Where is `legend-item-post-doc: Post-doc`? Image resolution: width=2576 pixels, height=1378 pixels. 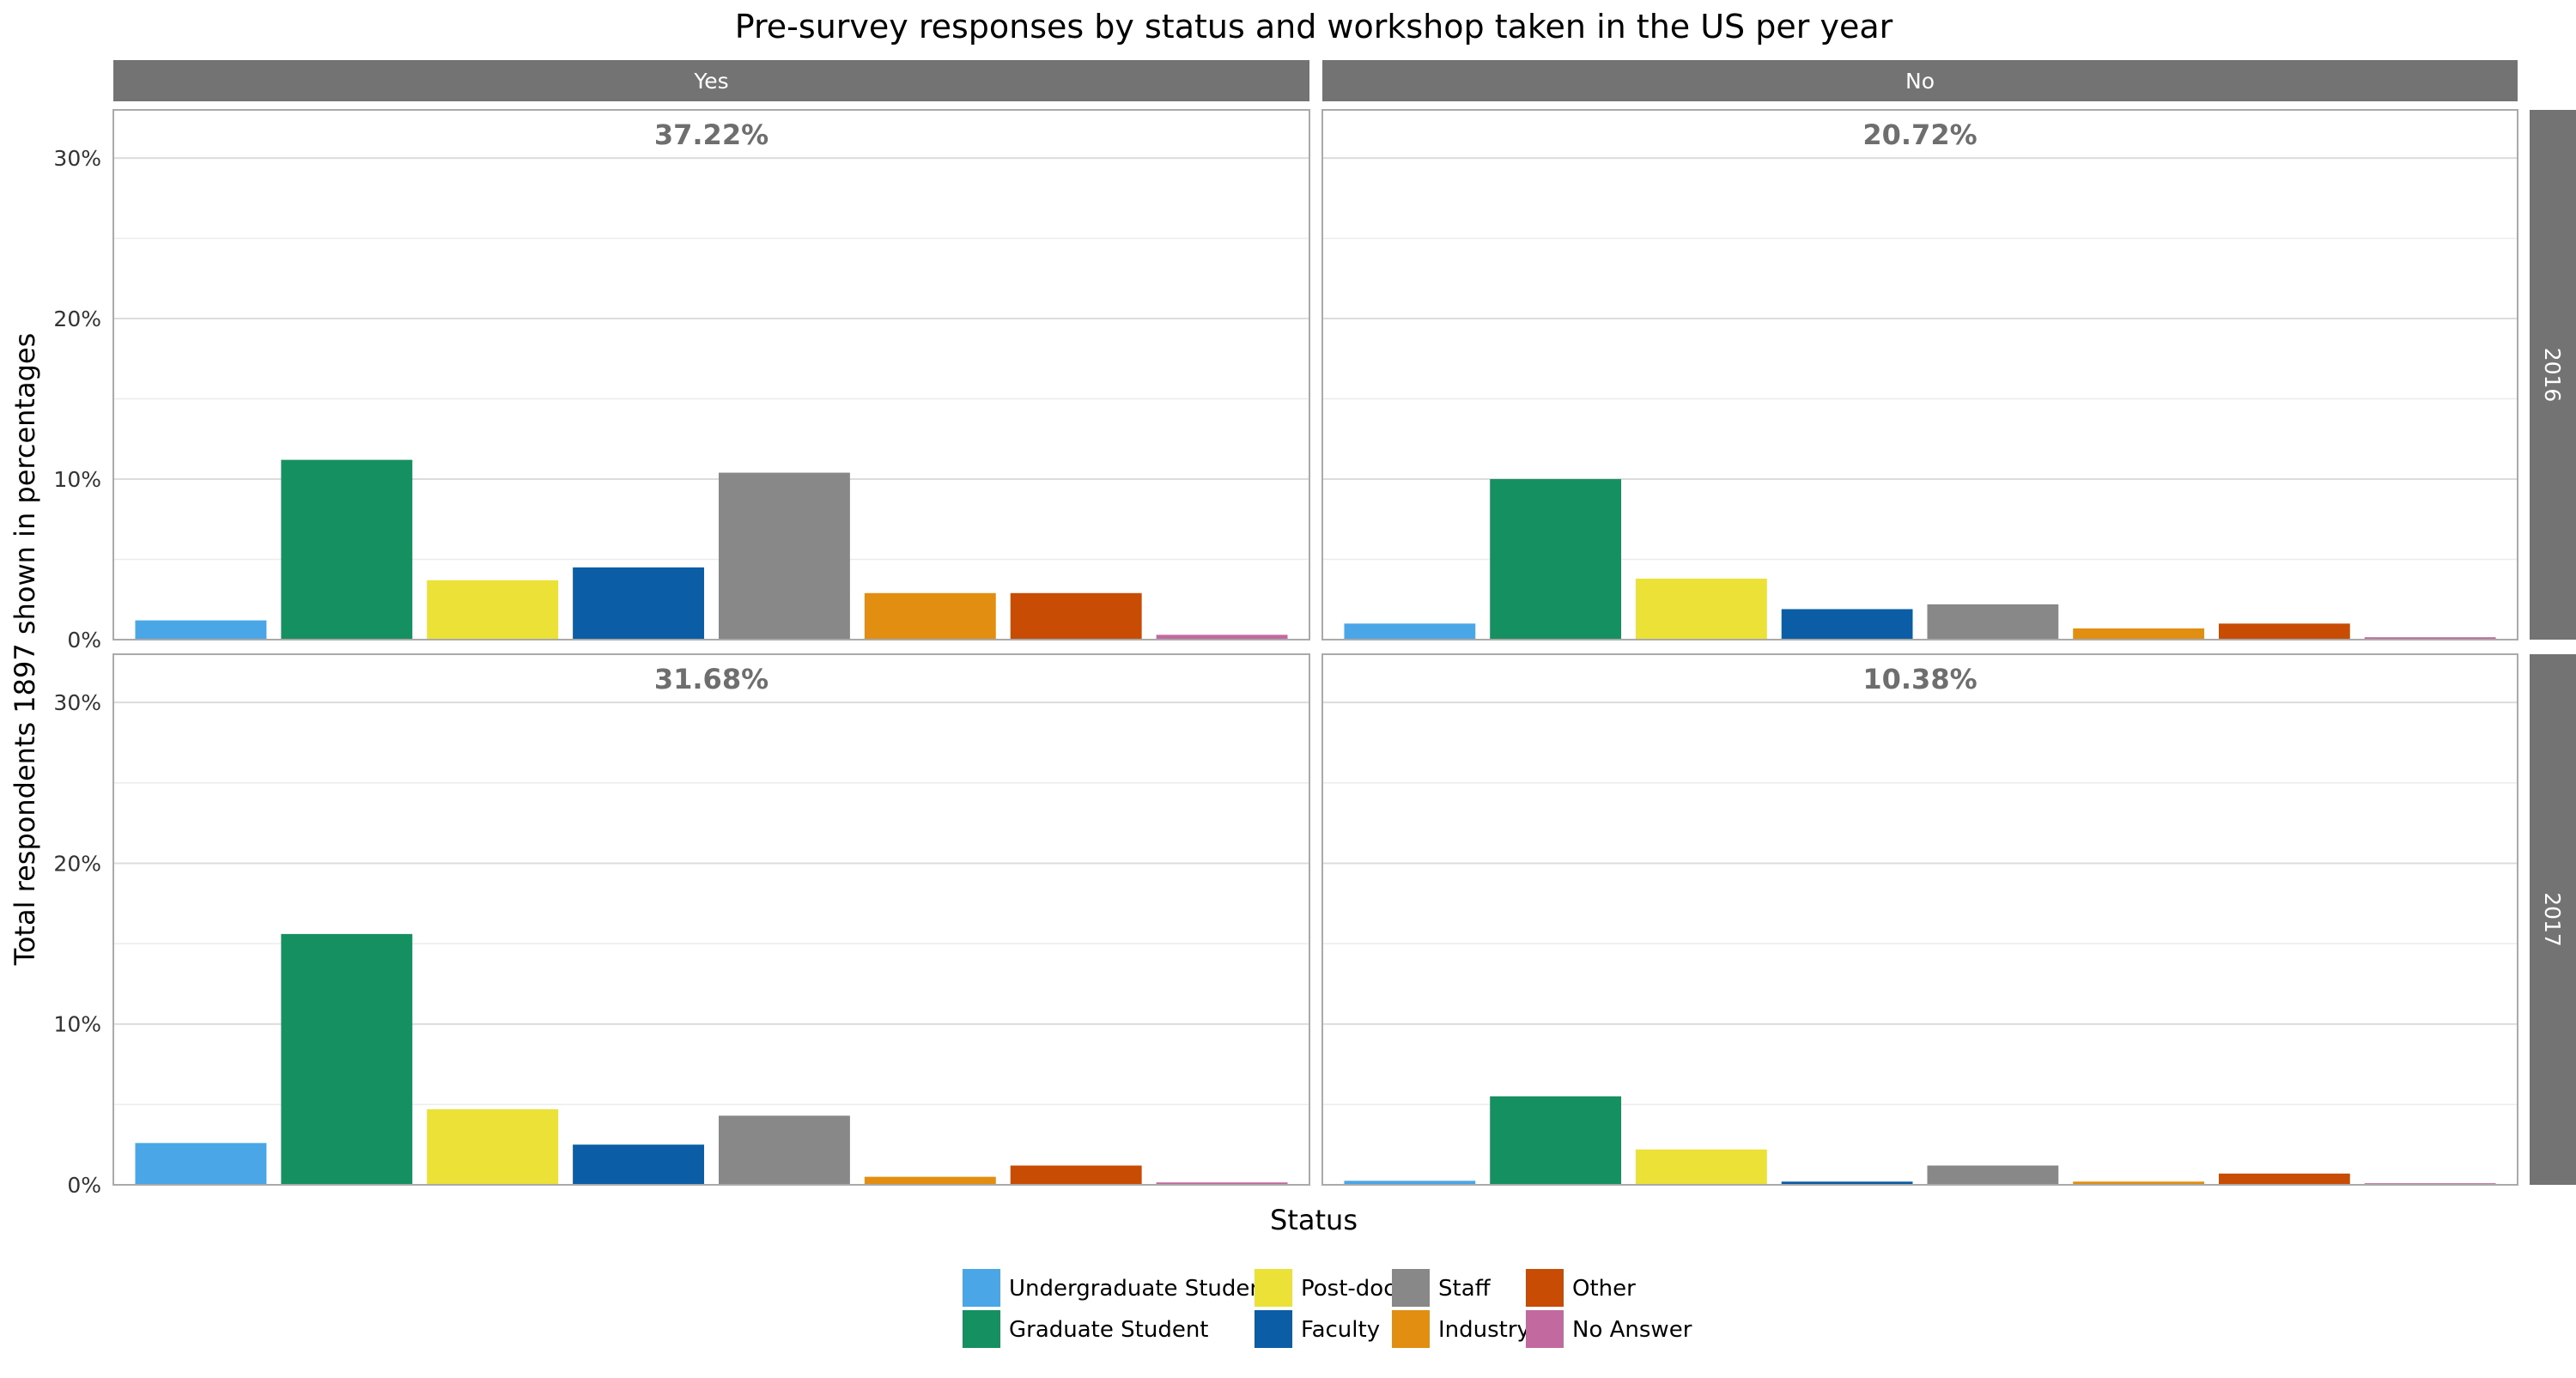
legend-item-post-doc: Post-doc is located at coordinates (1325, 1288).